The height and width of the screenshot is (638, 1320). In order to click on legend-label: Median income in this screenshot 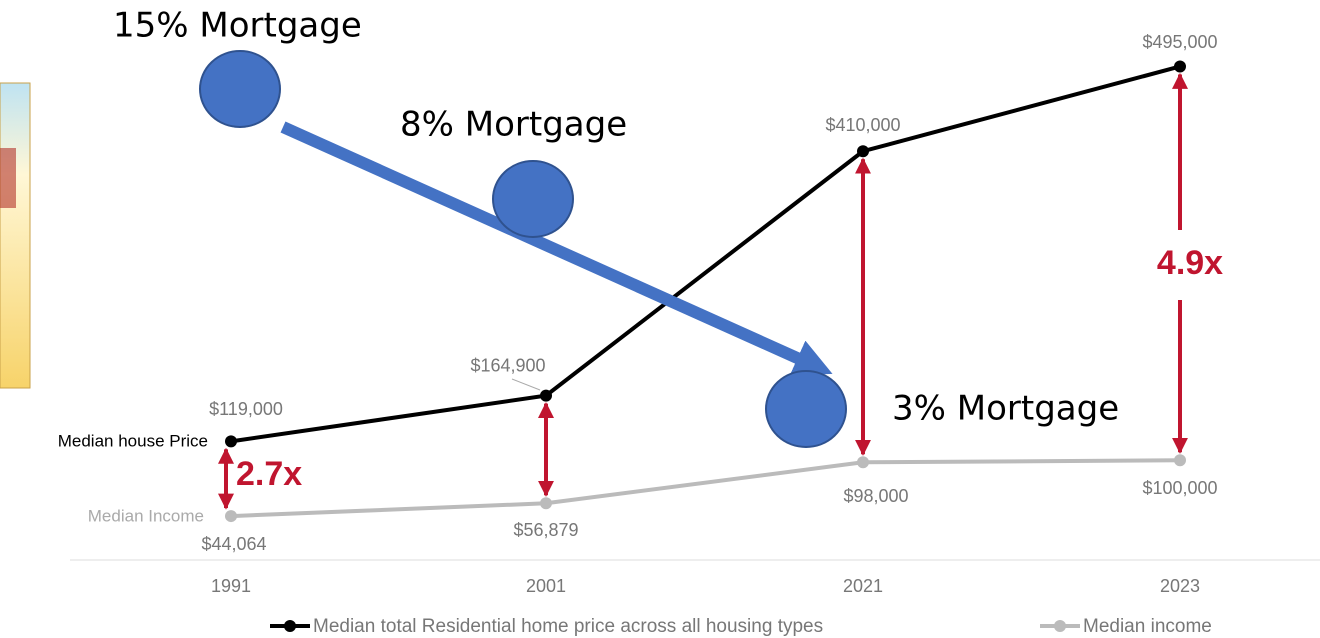, I will do `click(1147, 626)`.